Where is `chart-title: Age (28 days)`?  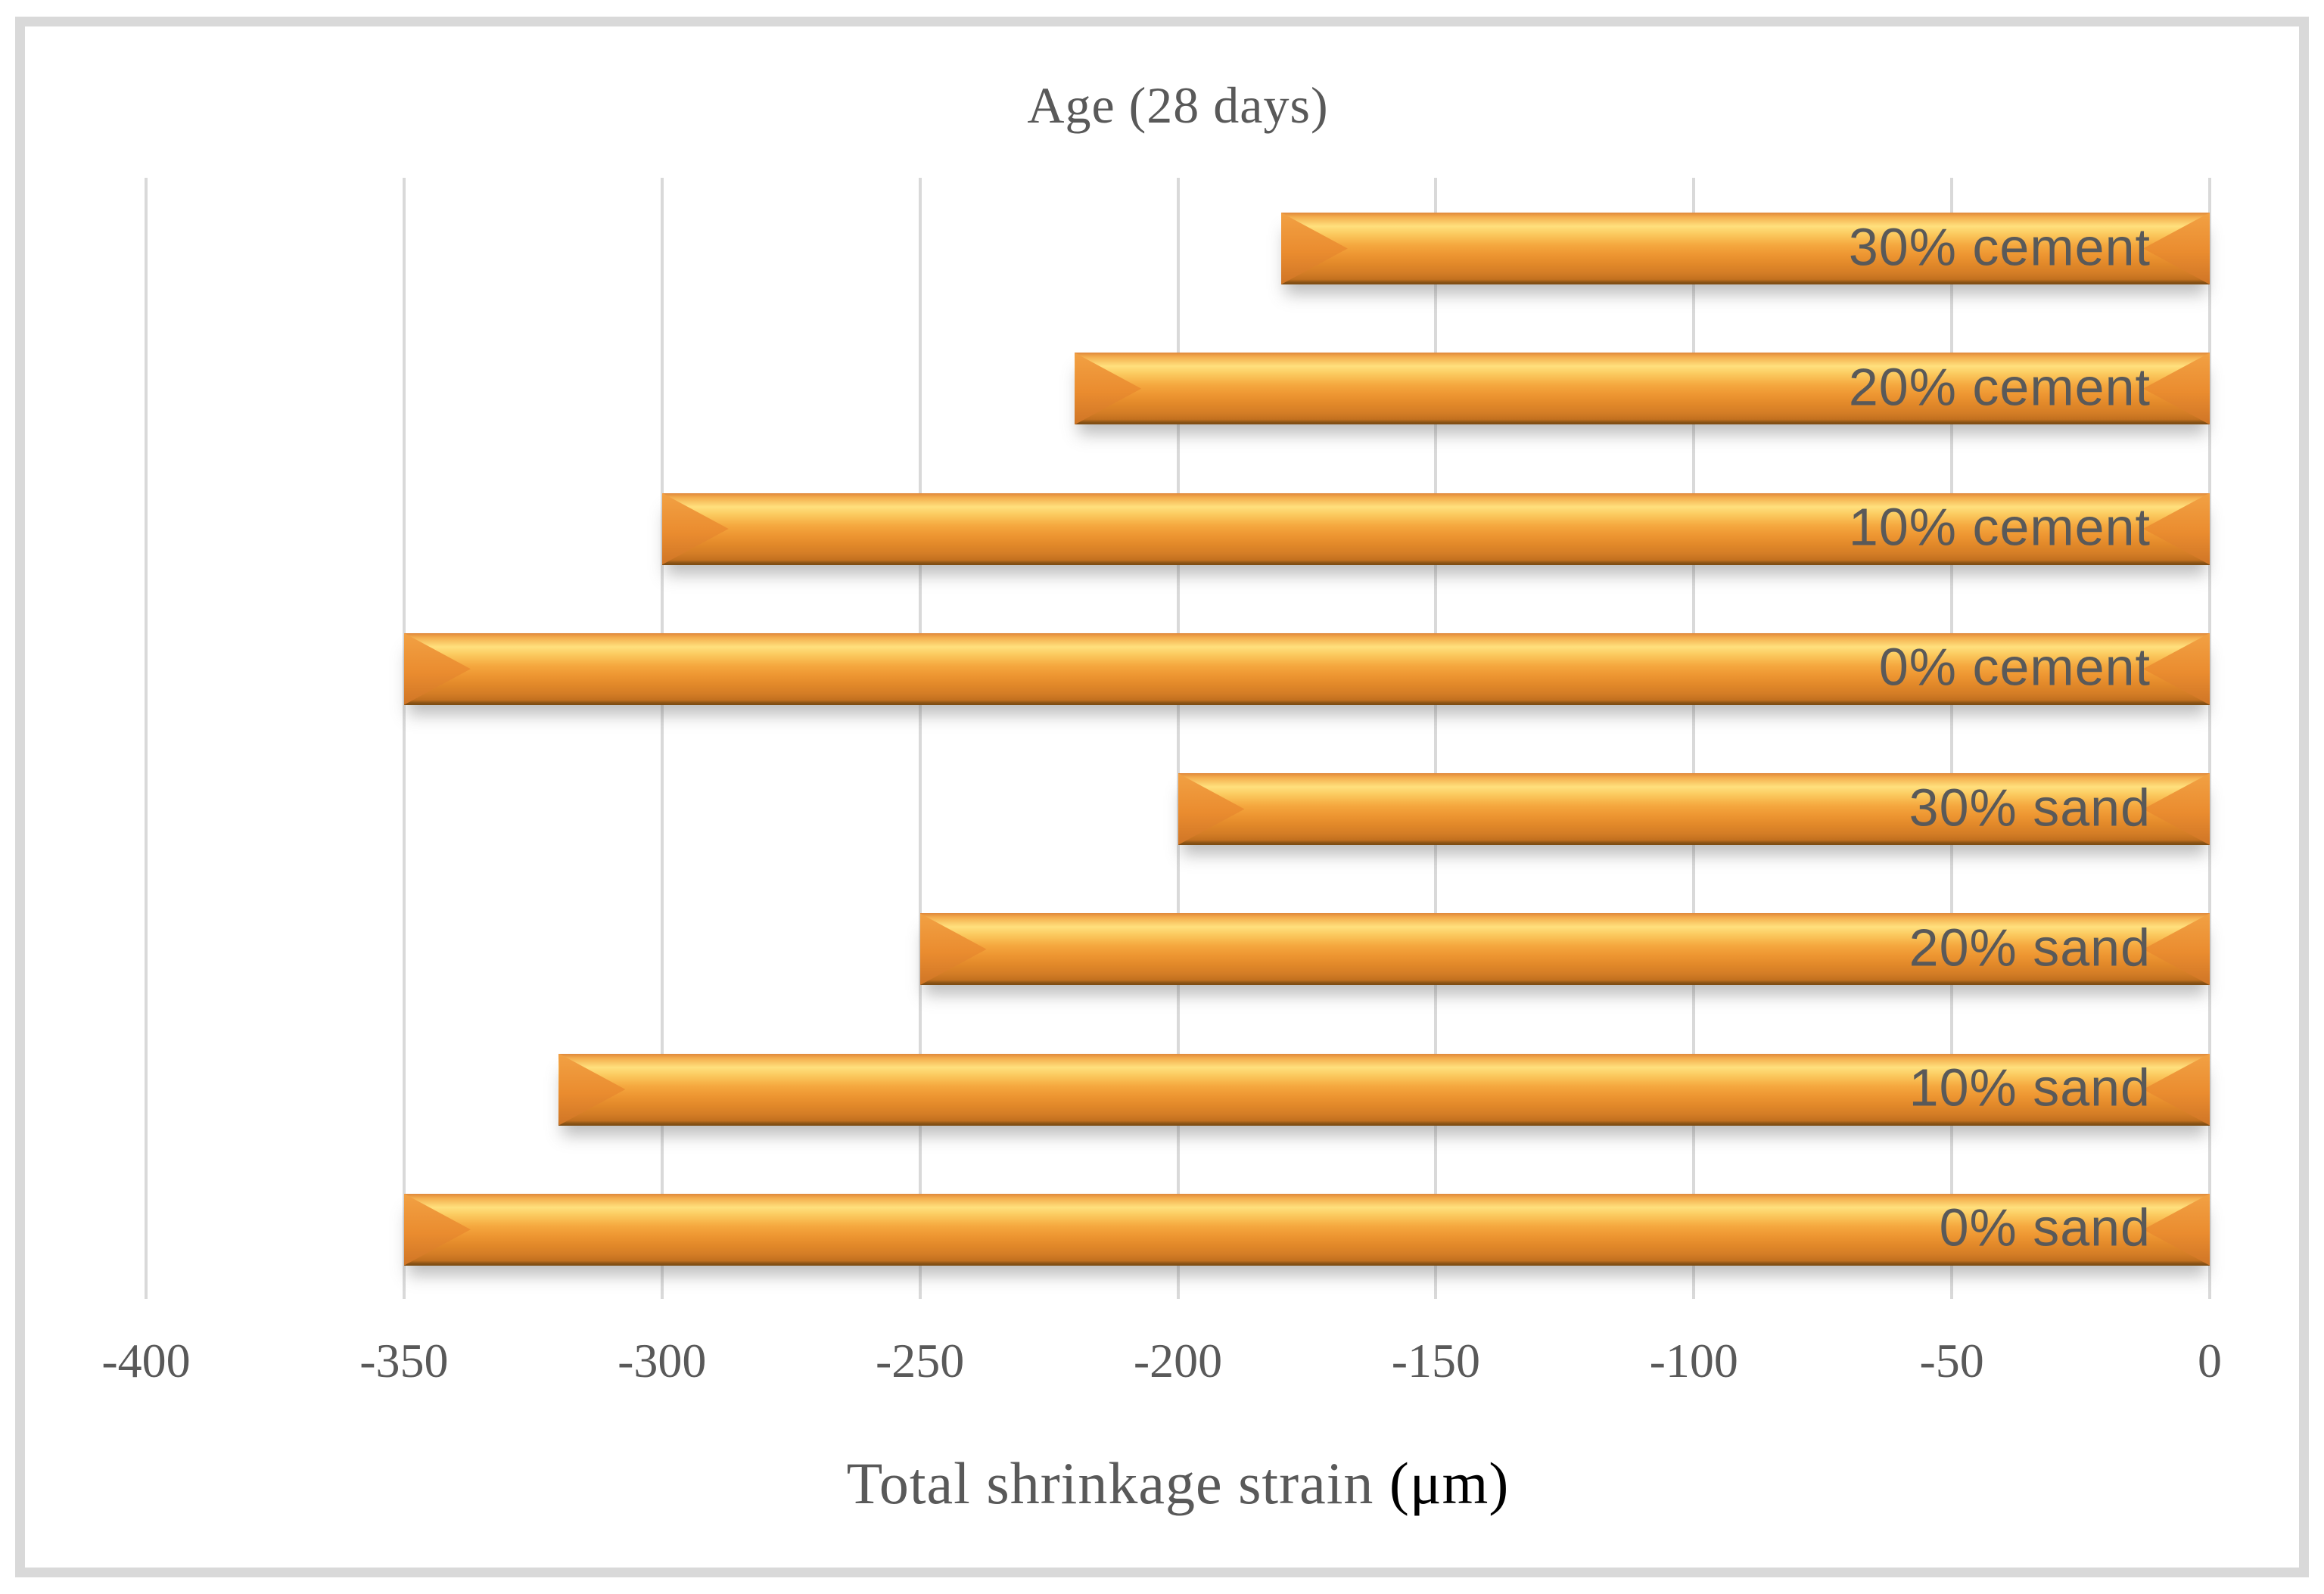 chart-title: Age (28 days) is located at coordinates (1178, 105).